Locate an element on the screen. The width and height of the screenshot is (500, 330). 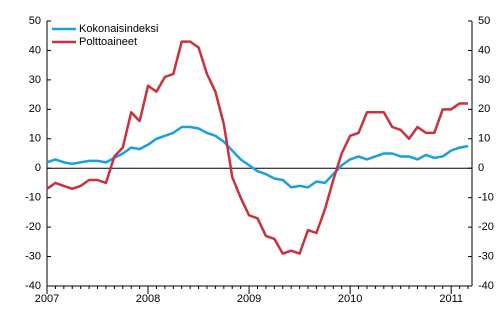
x-tick-label: 2009 is located at coordinates (249, 299).